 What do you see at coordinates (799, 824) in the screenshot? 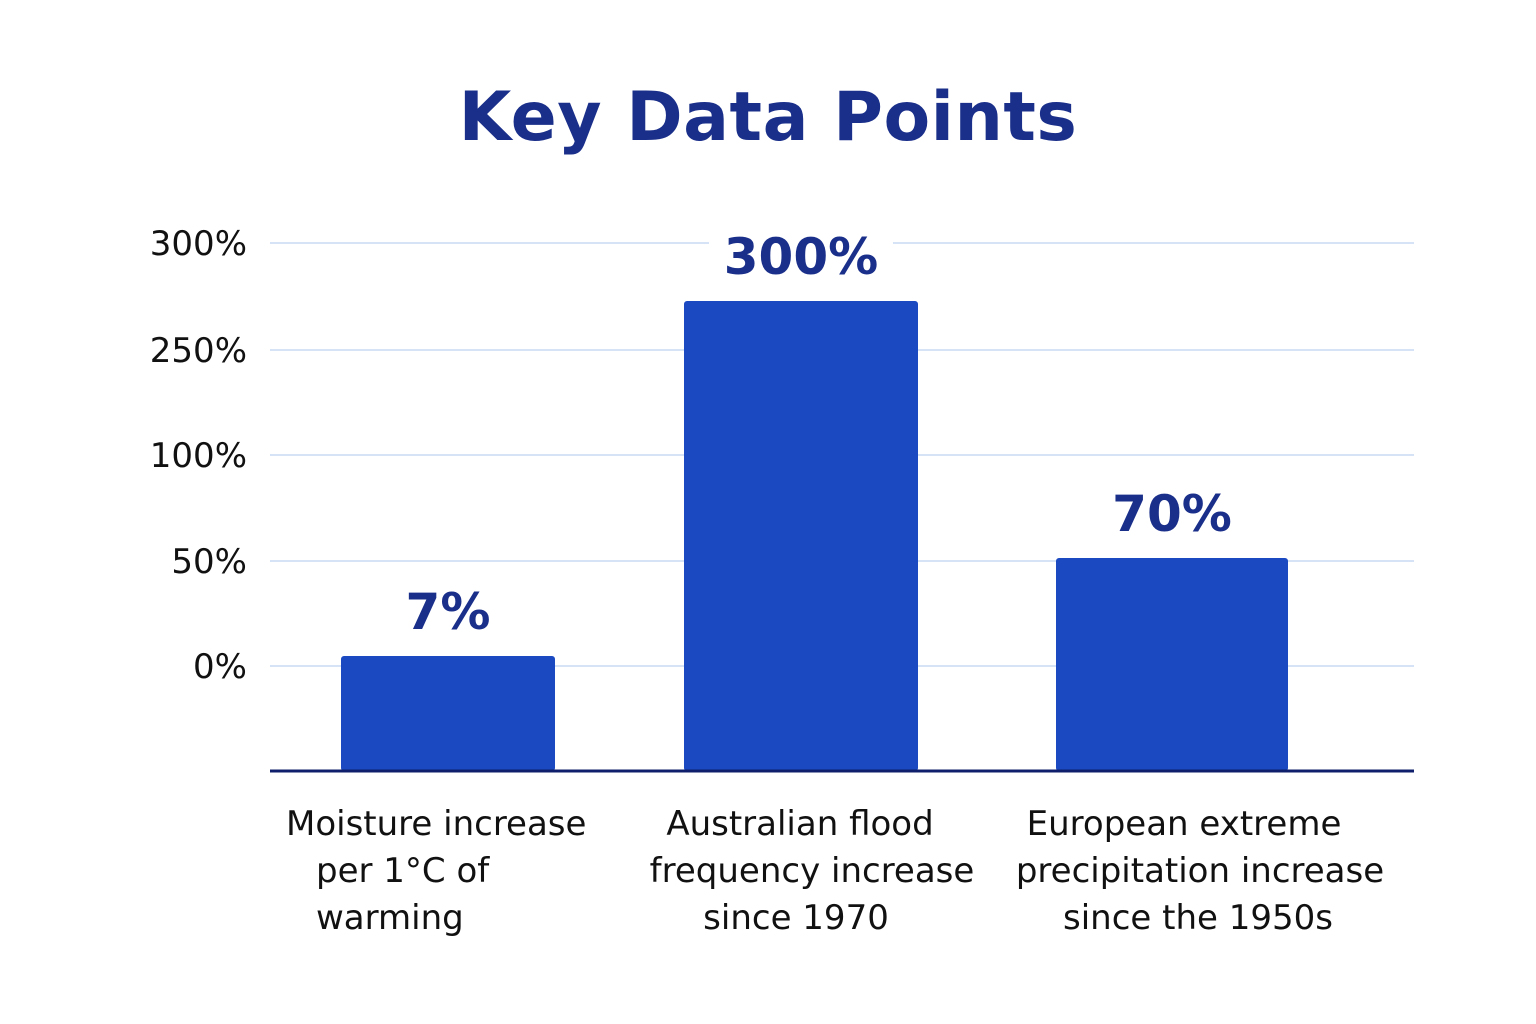
I see `x-category-label: Australian flood` at bounding box center [799, 824].